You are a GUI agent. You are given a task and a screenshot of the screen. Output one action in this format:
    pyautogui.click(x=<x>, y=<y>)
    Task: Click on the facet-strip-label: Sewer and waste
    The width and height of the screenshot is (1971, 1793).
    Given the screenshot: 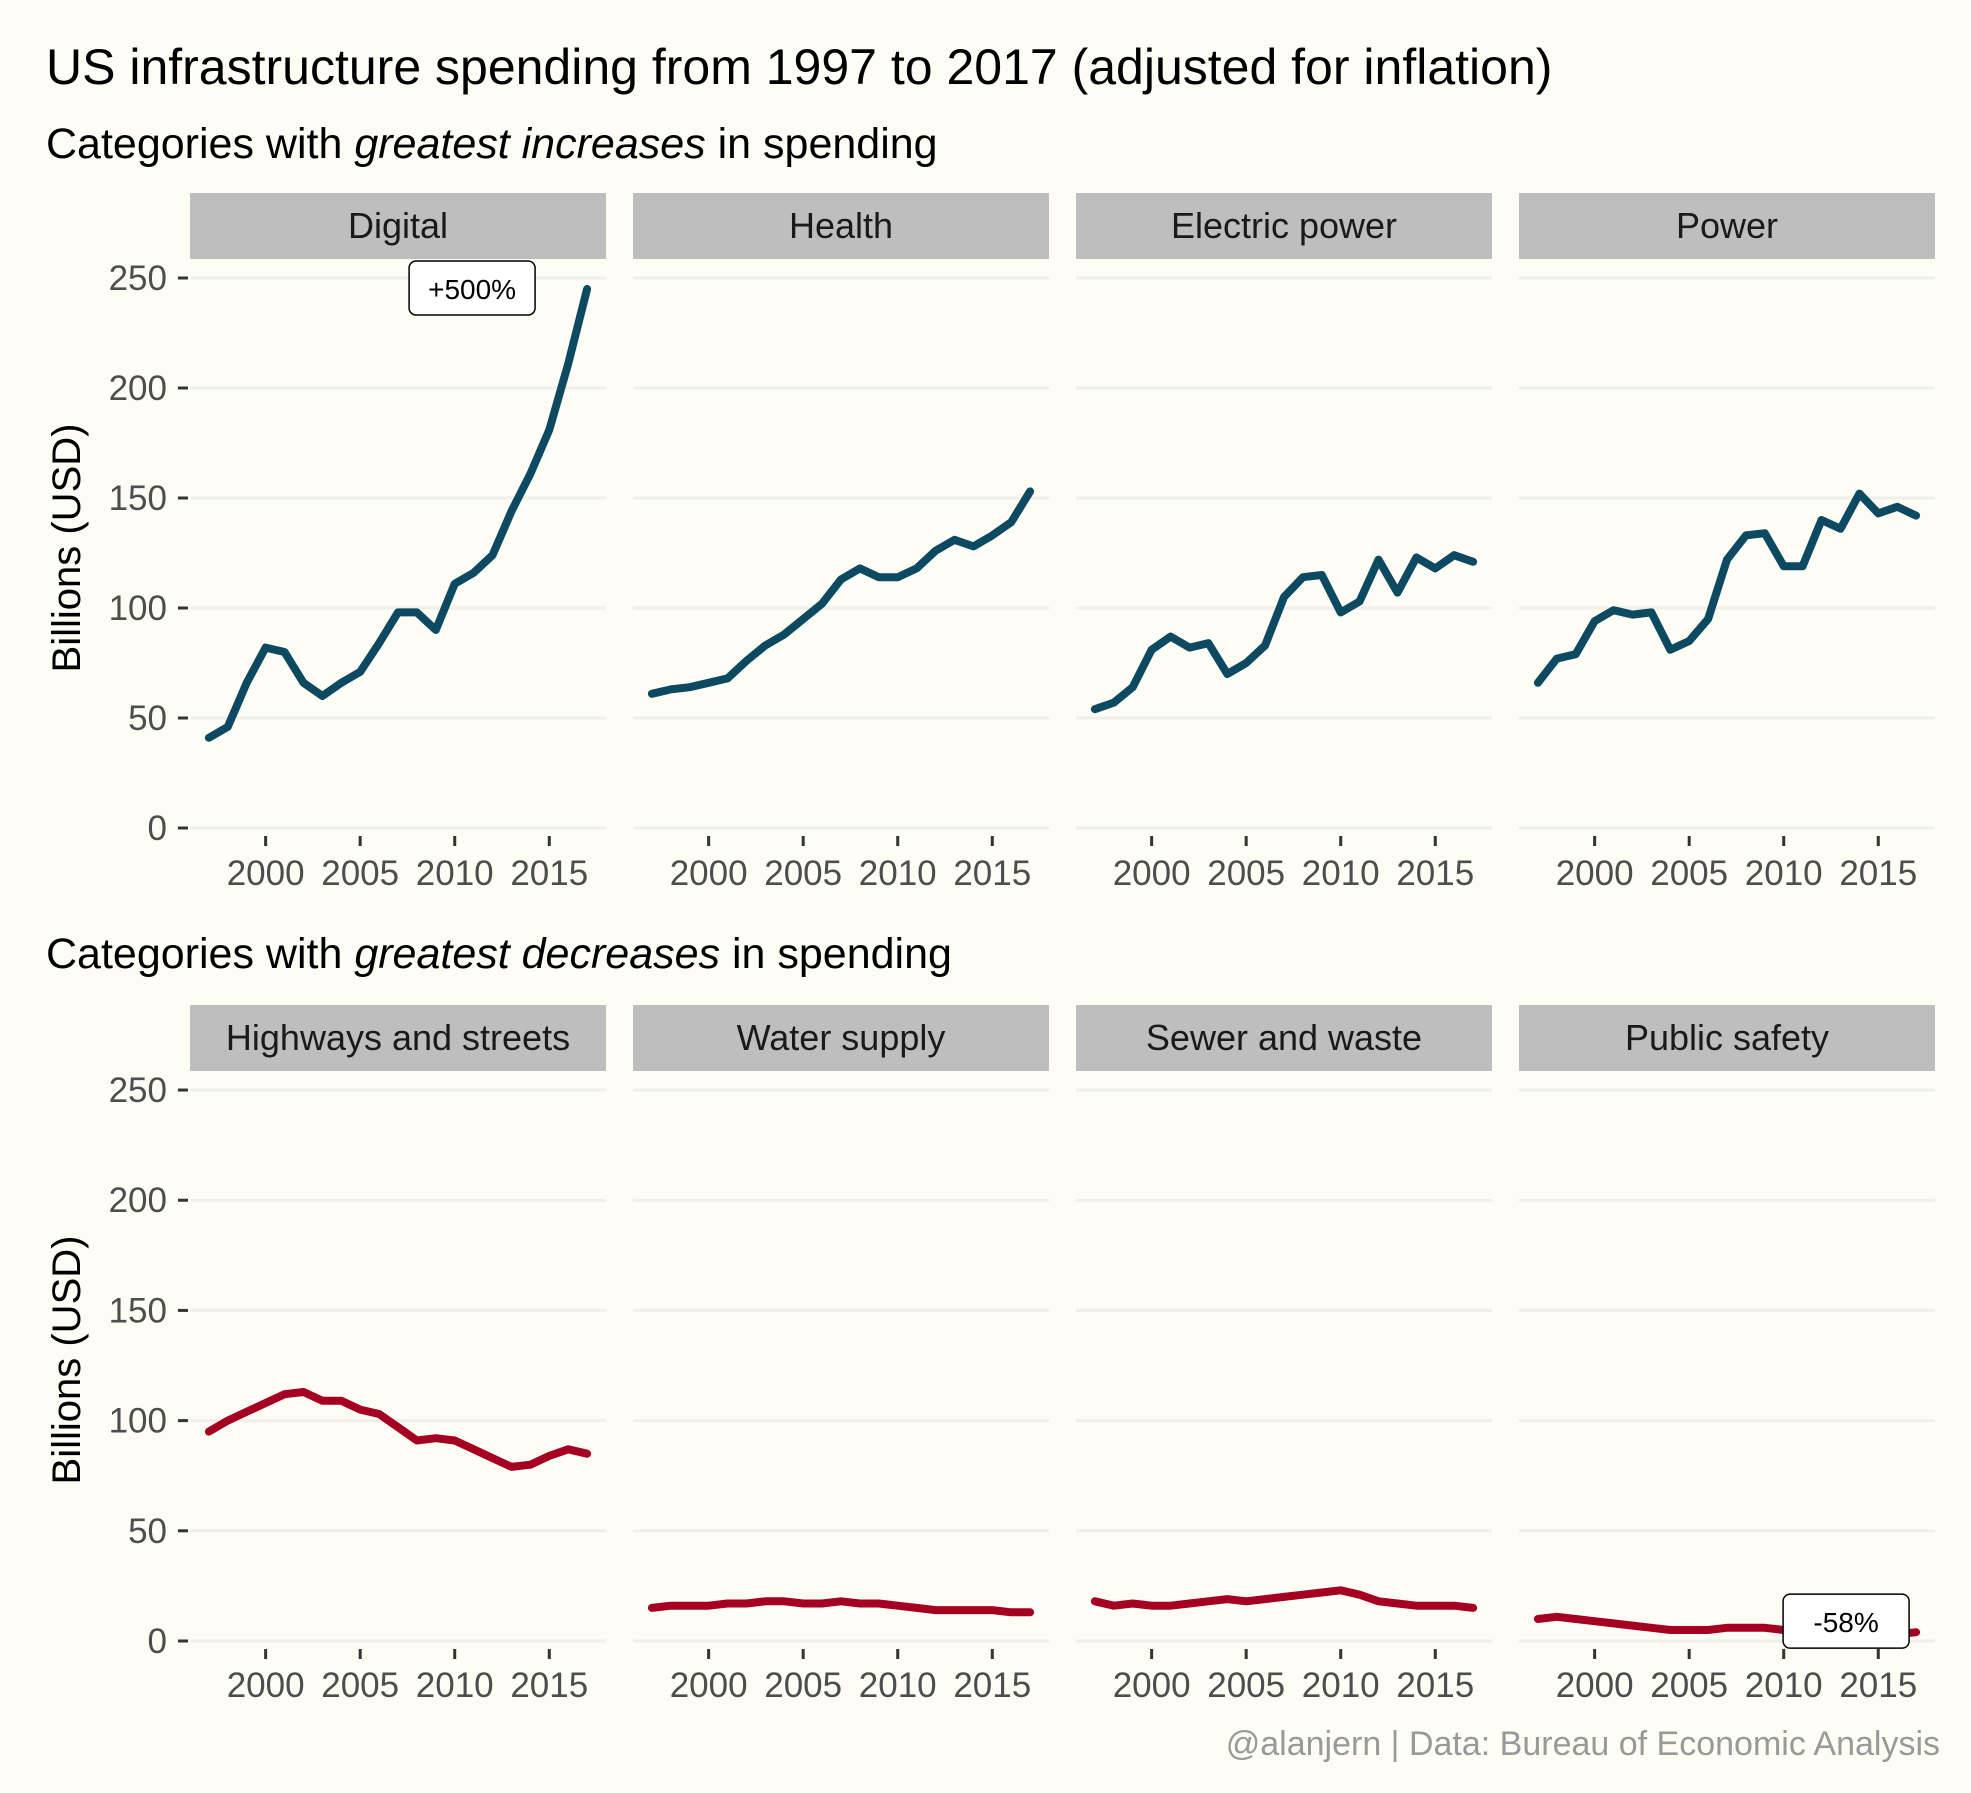 What is the action you would take?
    pyautogui.click(x=1284, y=1037)
    